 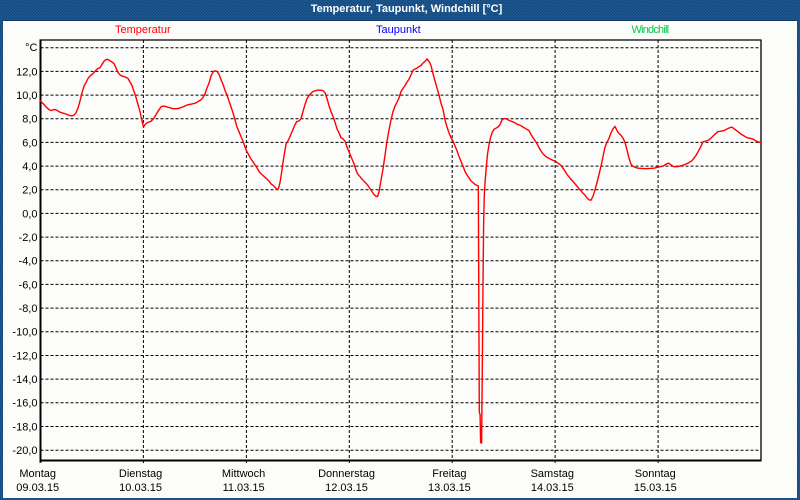 What do you see at coordinates (26, 96) in the screenshot?
I see `svg-text: 10,0` at bounding box center [26, 96].